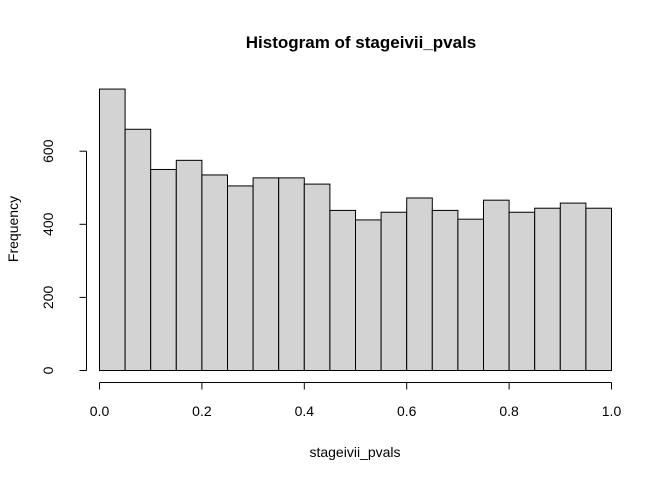 Image resolution: width=672 pixels, height=480 pixels. I want to click on y-tick-label: 400, so click(48, 224).